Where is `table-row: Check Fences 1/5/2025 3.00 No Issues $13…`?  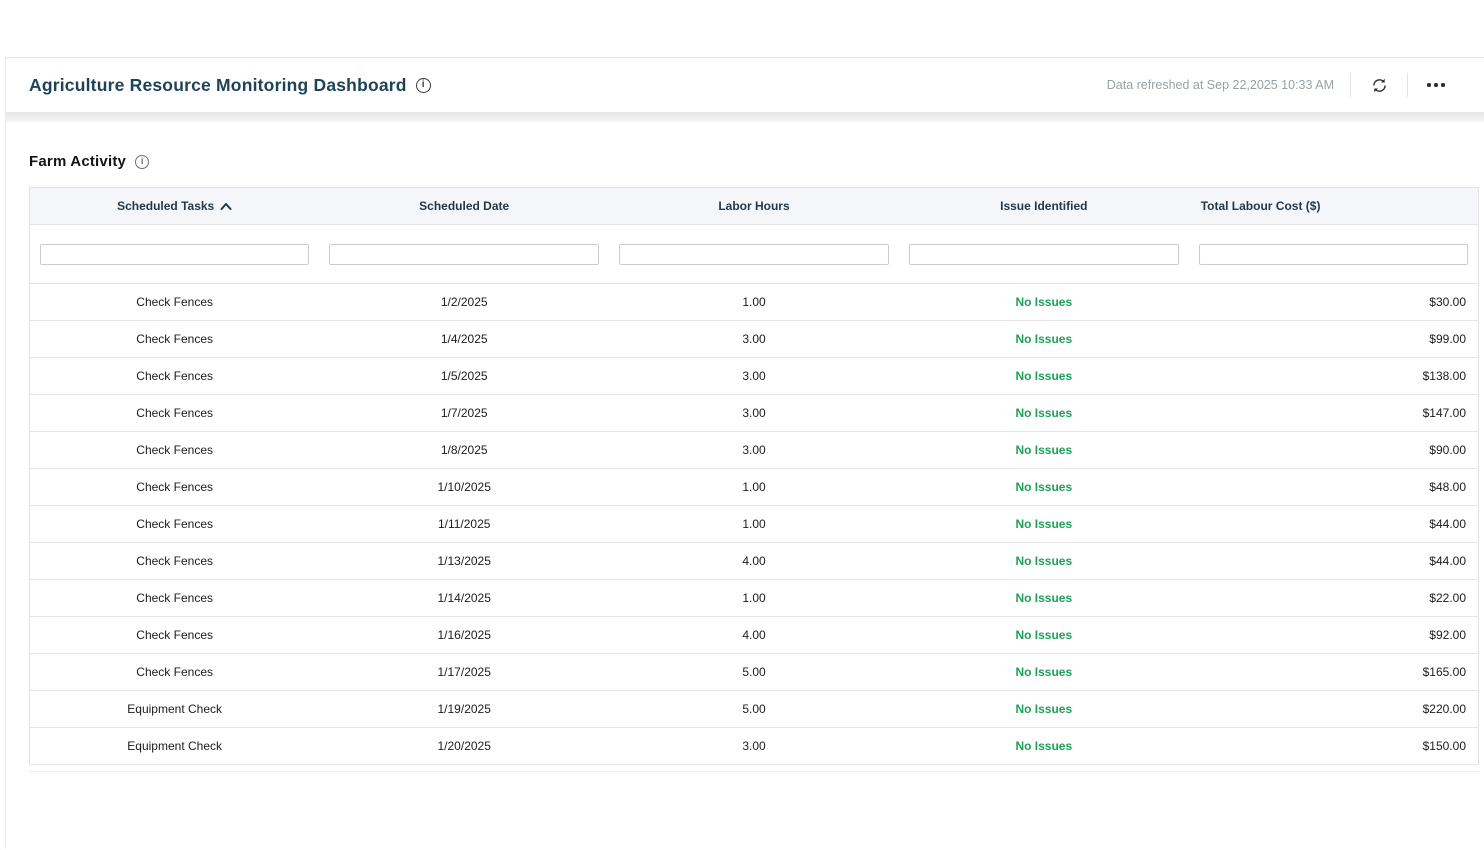 table-row: Check Fences 1/5/2025 3.00 No Issues $13… is located at coordinates (754, 376).